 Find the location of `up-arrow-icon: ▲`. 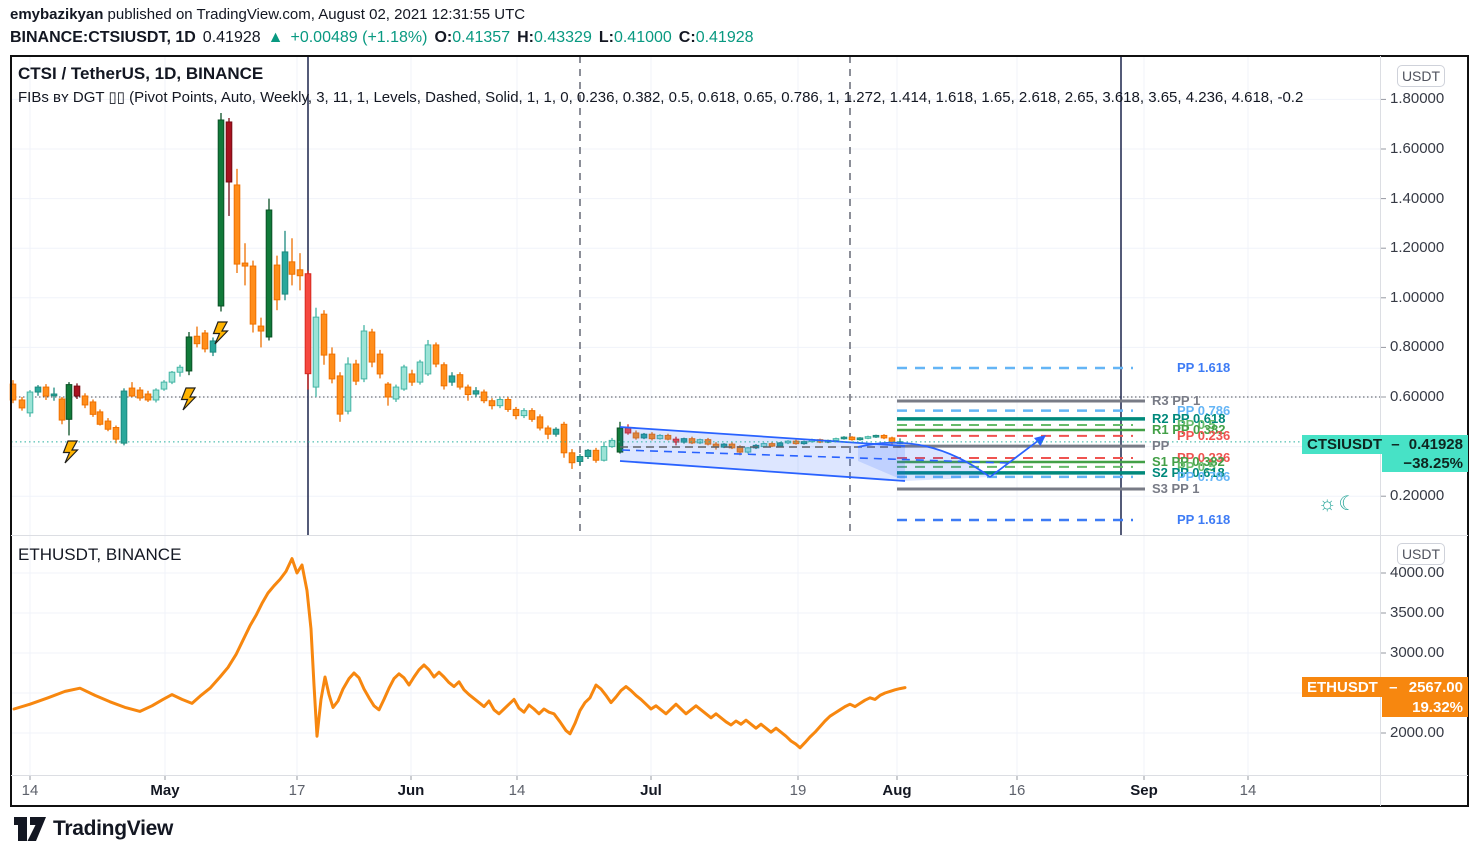

up-arrow-icon: ▲ is located at coordinates (275, 37).